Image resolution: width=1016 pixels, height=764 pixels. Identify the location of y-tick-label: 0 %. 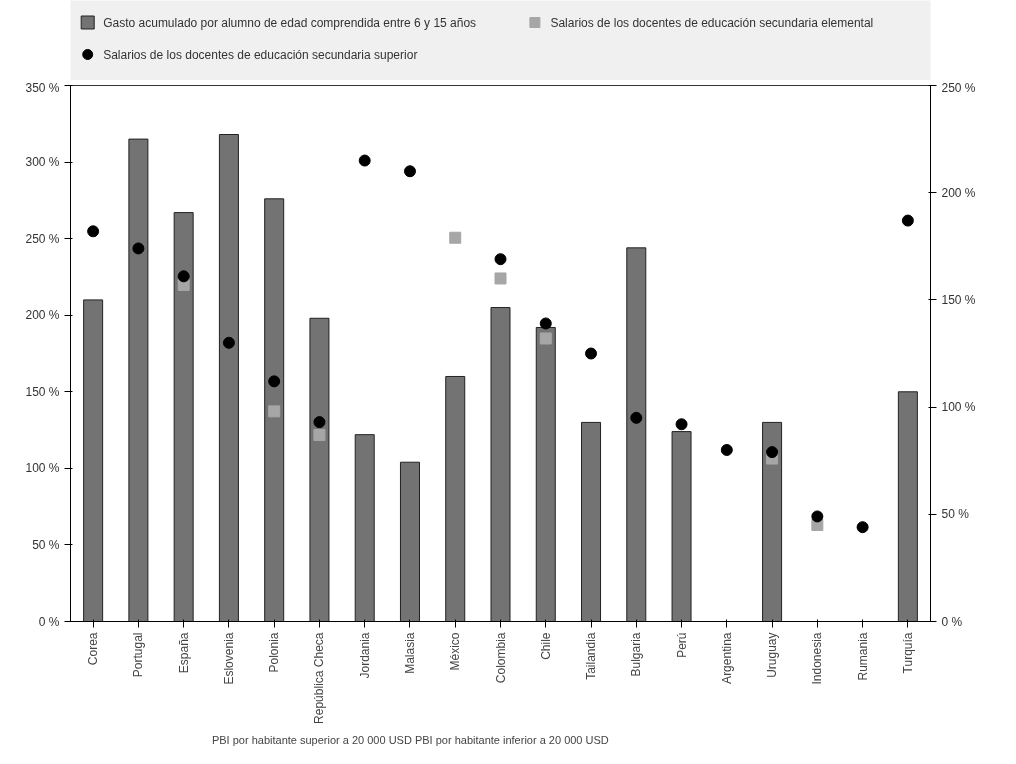
(49, 621).